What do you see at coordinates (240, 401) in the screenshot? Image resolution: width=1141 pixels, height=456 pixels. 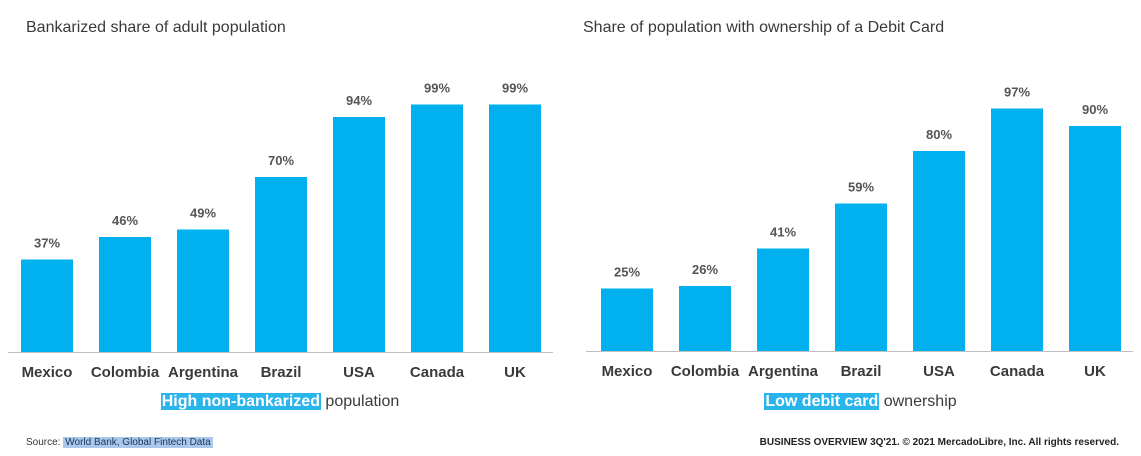 I see `caption-highlight: High non-bankarized` at bounding box center [240, 401].